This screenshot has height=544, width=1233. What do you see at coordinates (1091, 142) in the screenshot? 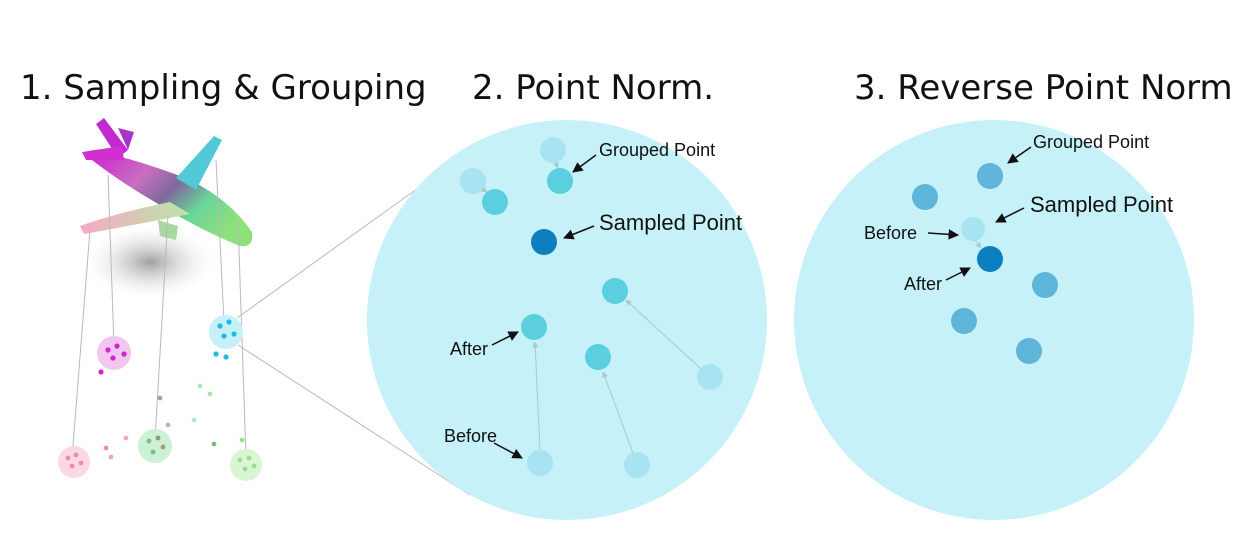
I see `reverse-grouped-point-label: Grouped Point` at bounding box center [1091, 142].